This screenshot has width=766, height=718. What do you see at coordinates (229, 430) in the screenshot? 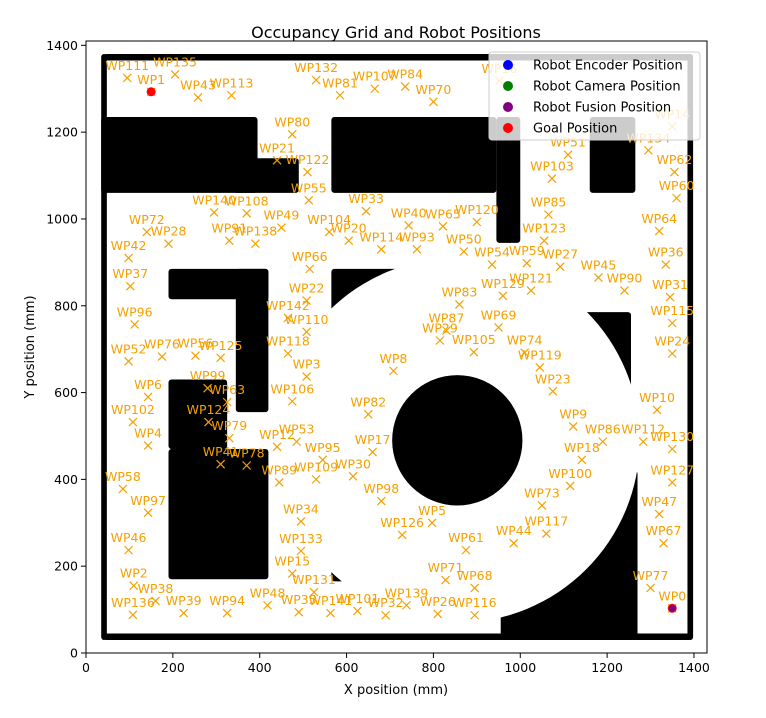
I see `waypoint: WP79` at bounding box center [229, 430].